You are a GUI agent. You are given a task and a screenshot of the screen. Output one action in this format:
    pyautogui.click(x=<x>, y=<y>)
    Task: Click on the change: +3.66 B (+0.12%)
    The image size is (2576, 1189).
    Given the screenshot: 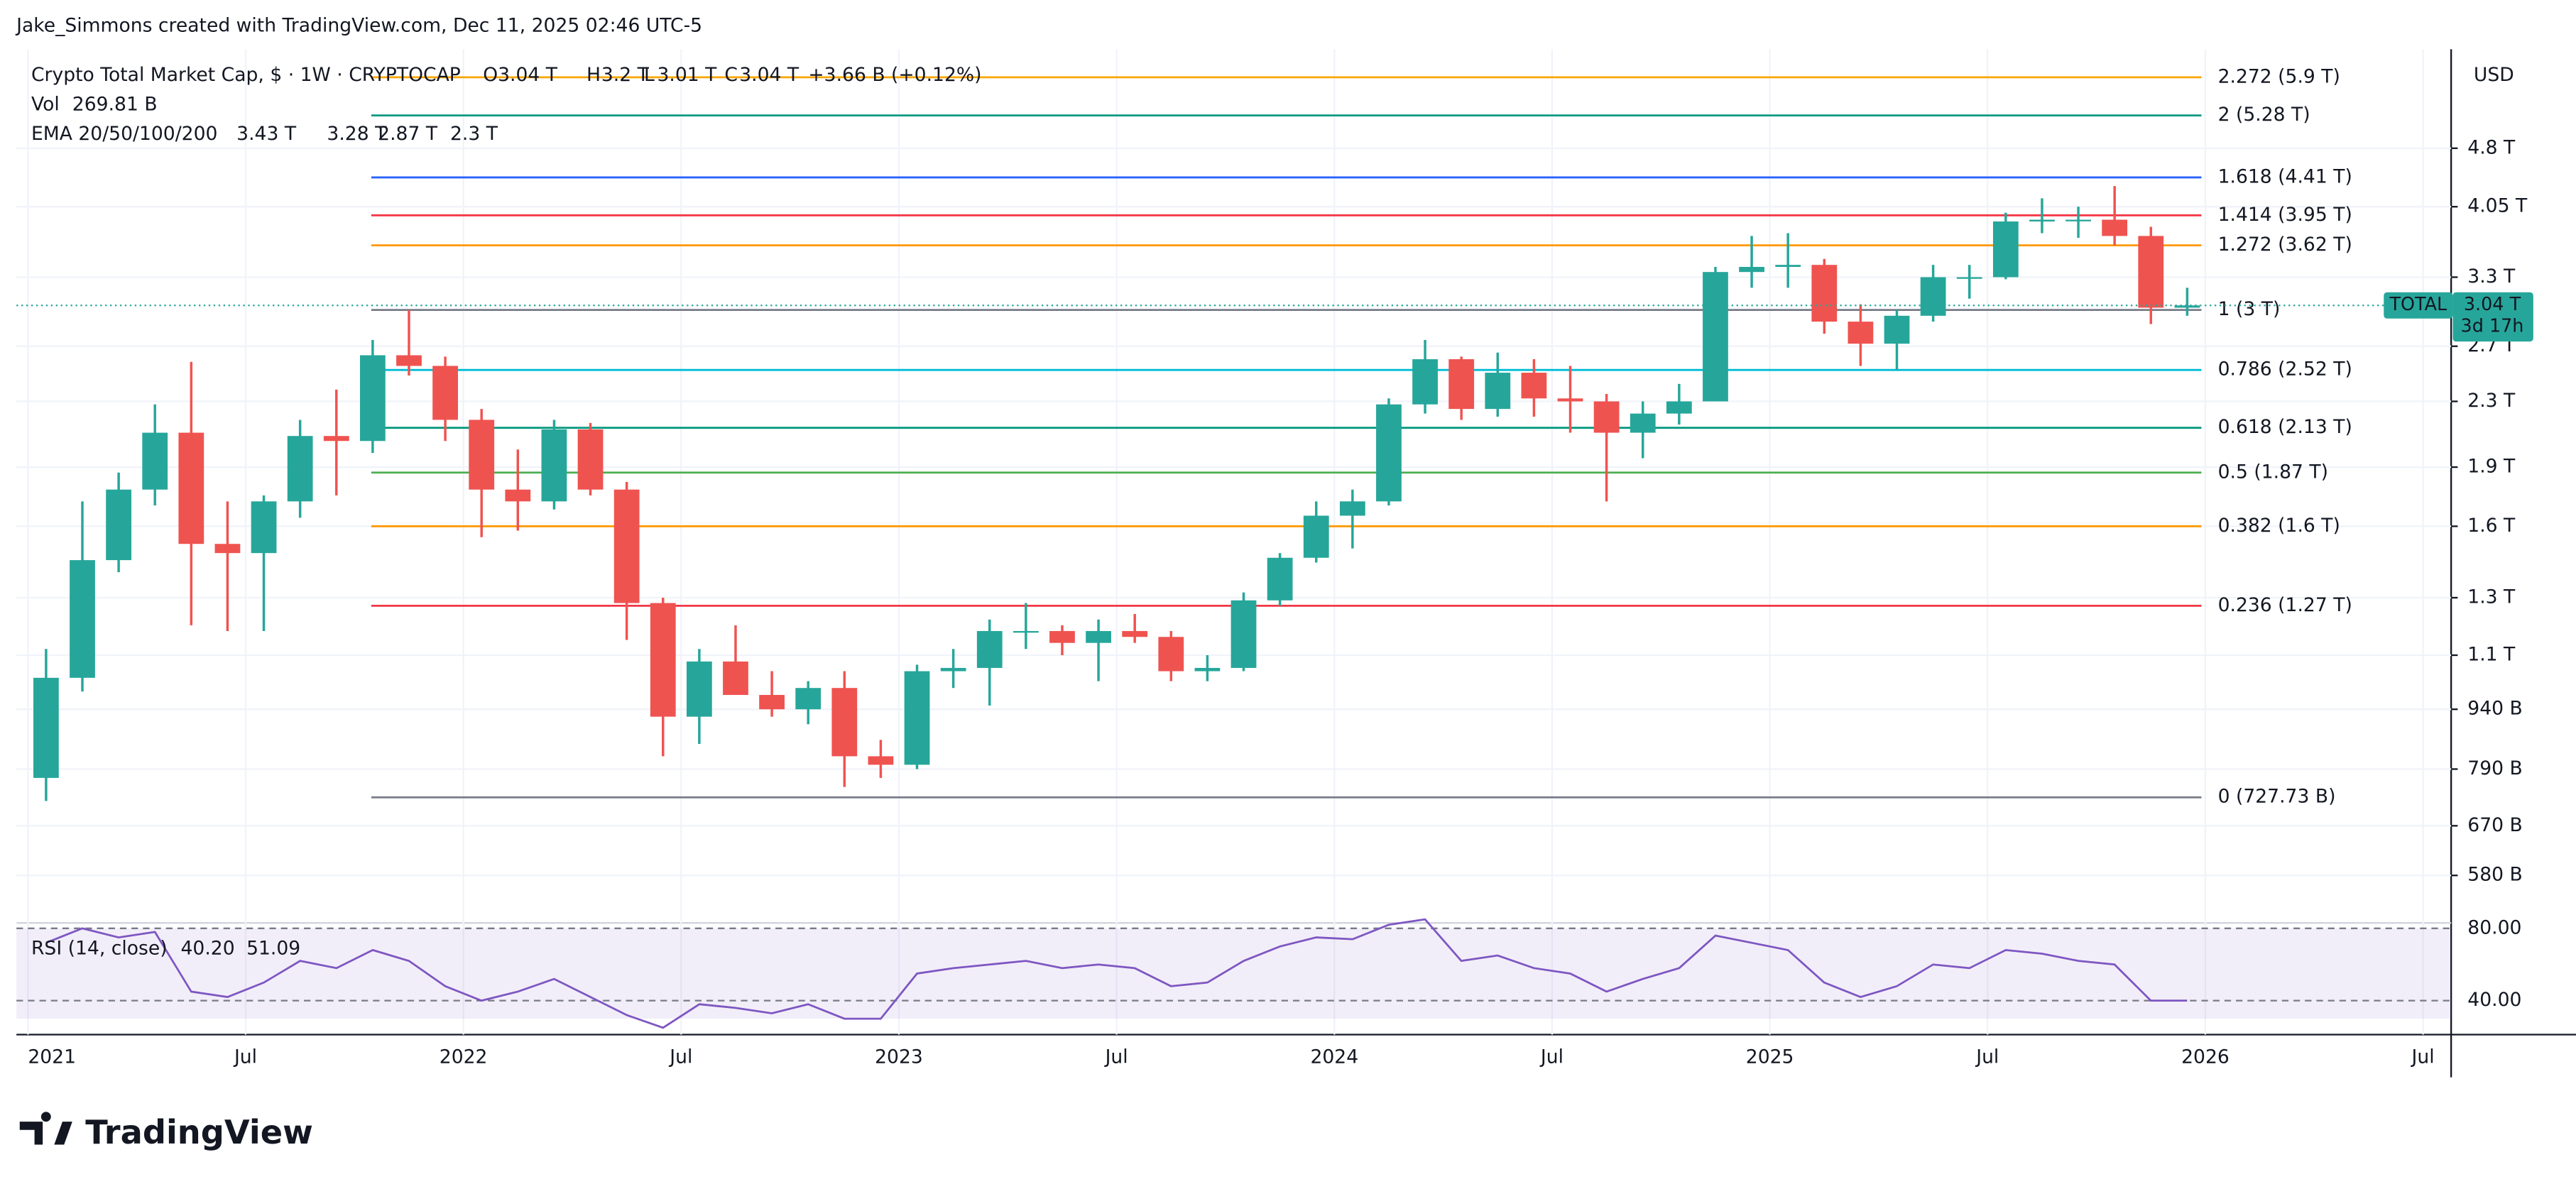 What is the action you would take?
    pyautogui.click(x=894, y=75)
    